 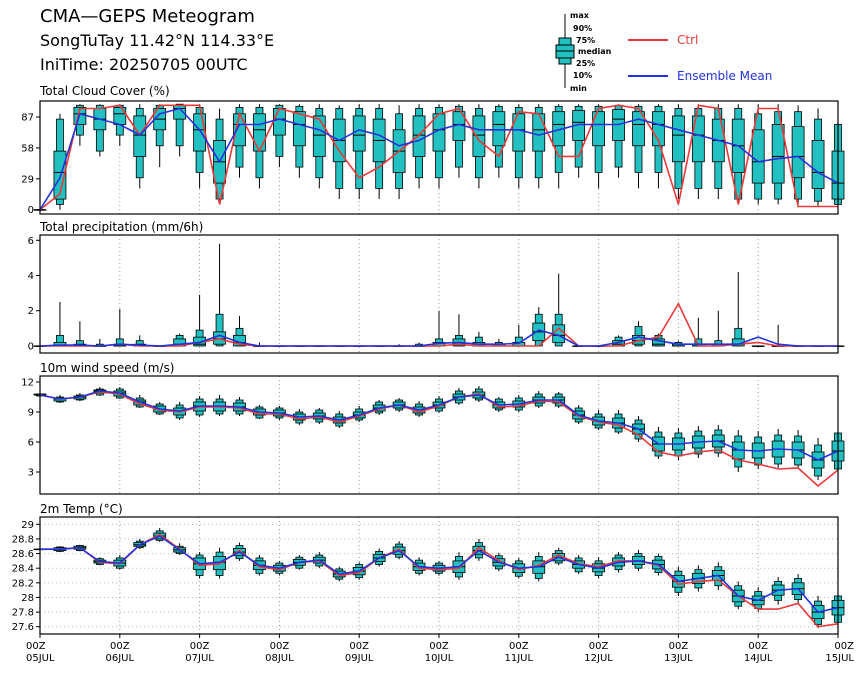 What do you see at coordinates (27, 179) in the screenshot?
I see `y-tick-label: 29` at bounding box center [27, 179].